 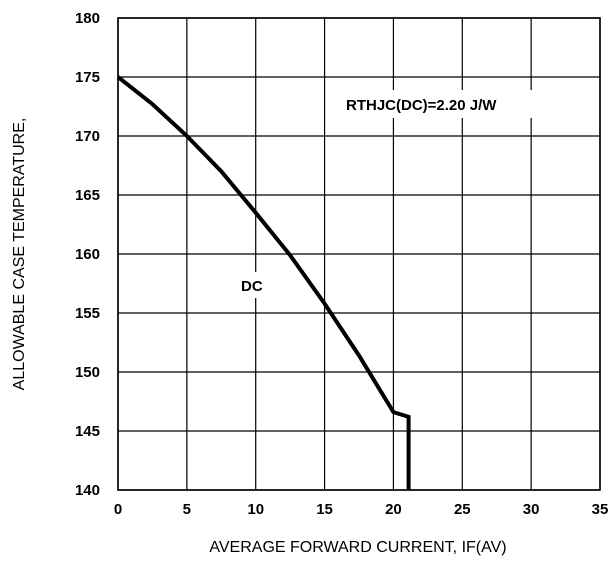 What do you see at coordinates (531, 509) in the screenshot?
I see `x-tick-label: 30` at bounding box center [531, 509].